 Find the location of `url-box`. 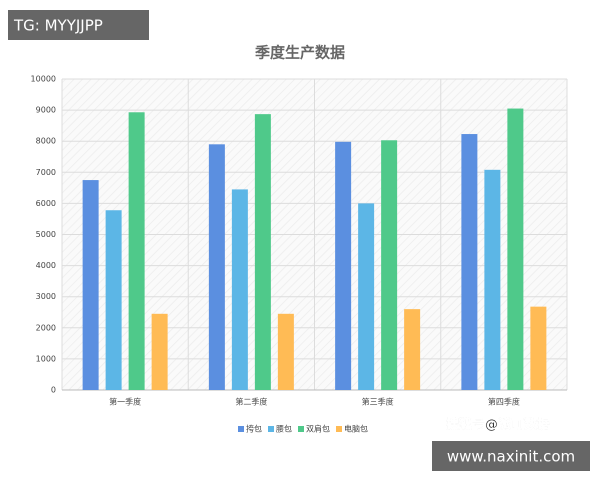

url-box is located at coordinates (511, 456).